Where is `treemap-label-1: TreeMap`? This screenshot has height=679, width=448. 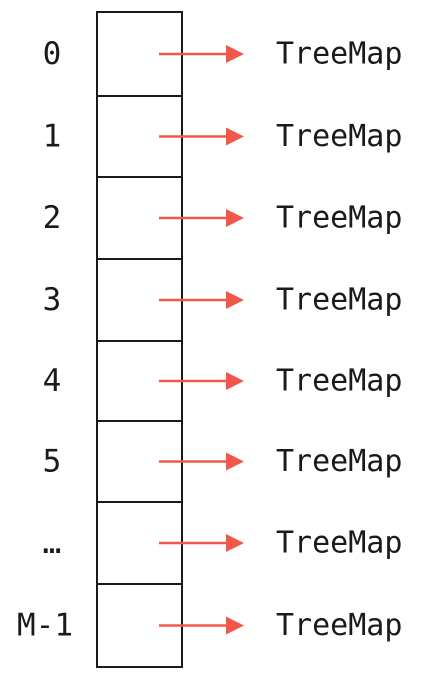 treemap-label-1: TreeMap is located at coordinates (339, 136).